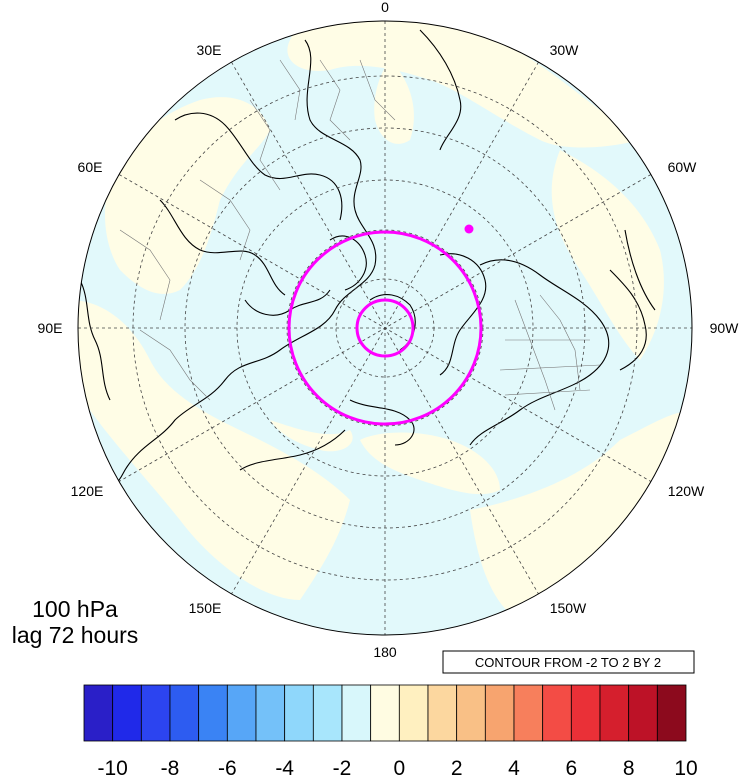  What do you see at coordinates (469, 229) in the screenshot?
I see `marker-dot` at bounding box center [469, 229].